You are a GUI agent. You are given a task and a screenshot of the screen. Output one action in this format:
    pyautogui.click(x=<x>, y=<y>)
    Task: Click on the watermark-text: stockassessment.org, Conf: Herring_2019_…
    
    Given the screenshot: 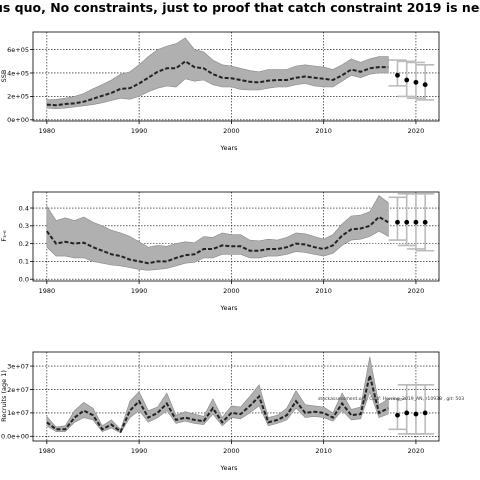 What is the action you would take?
    pyautogui.click(x=391, y=399)
    